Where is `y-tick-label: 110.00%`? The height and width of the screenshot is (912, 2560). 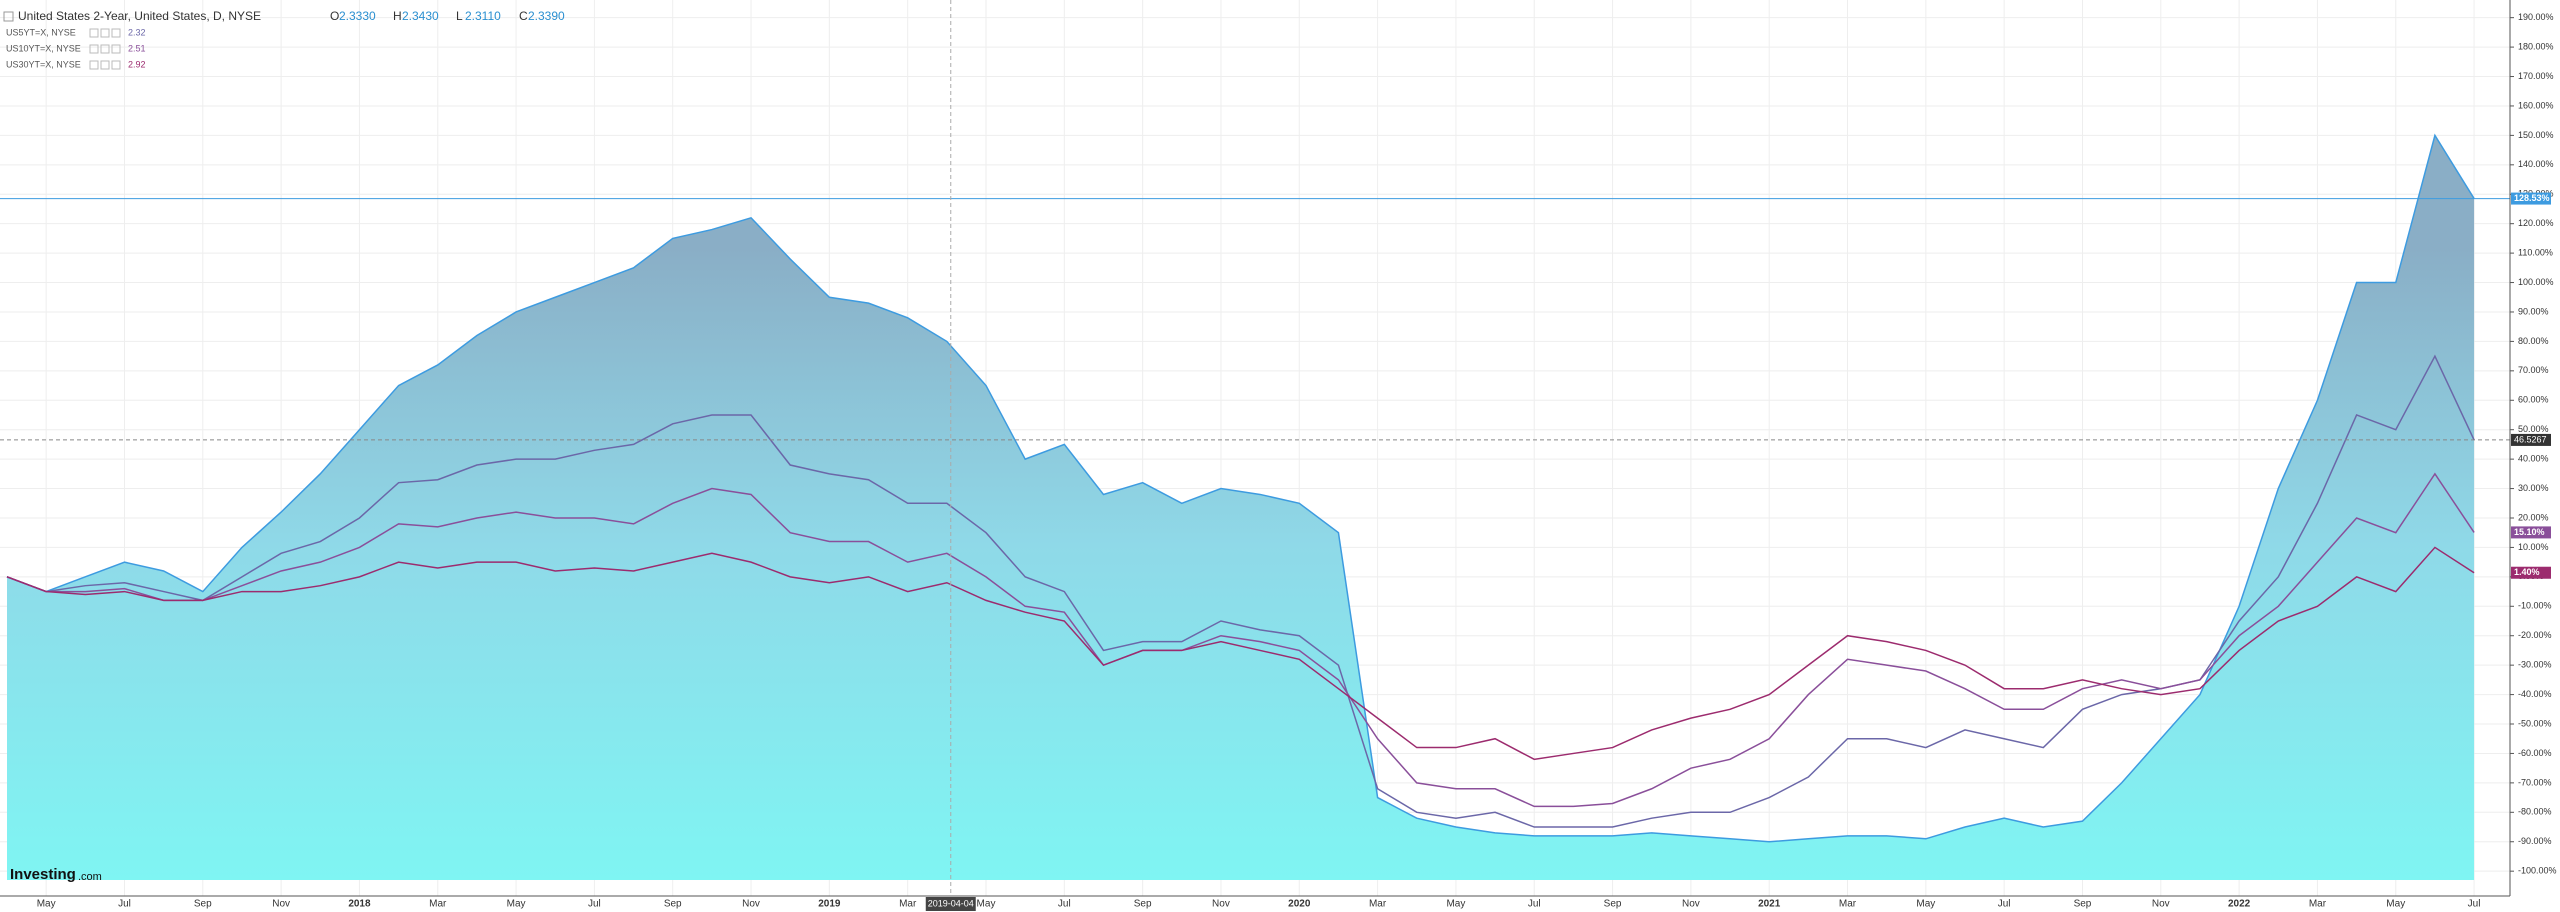 y-tick-label: 110.00% is located at coordinates (2535, 252).